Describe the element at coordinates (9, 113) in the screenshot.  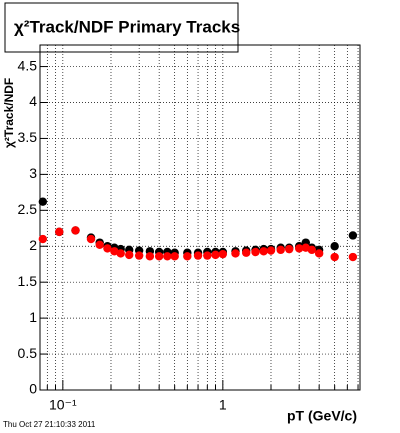
I see `y-axis-title: χ²Track/NDF` at that location.